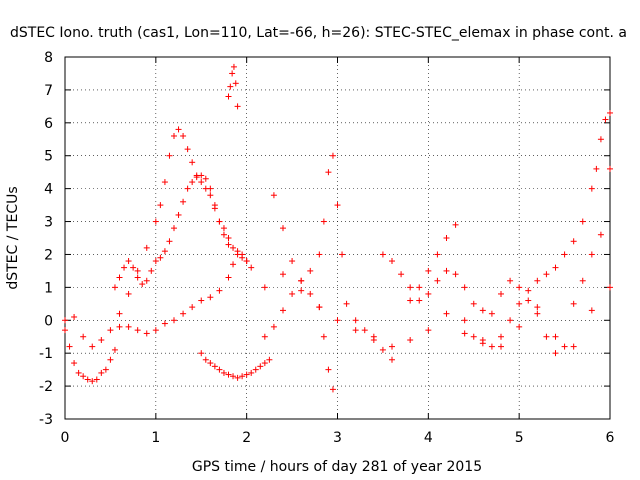 This screenshot has height=480, width=640. What do you see at coordinates (48, 124) in the screenshot?
I see `y-tick-label: 6` at bounding box center [48, 124].